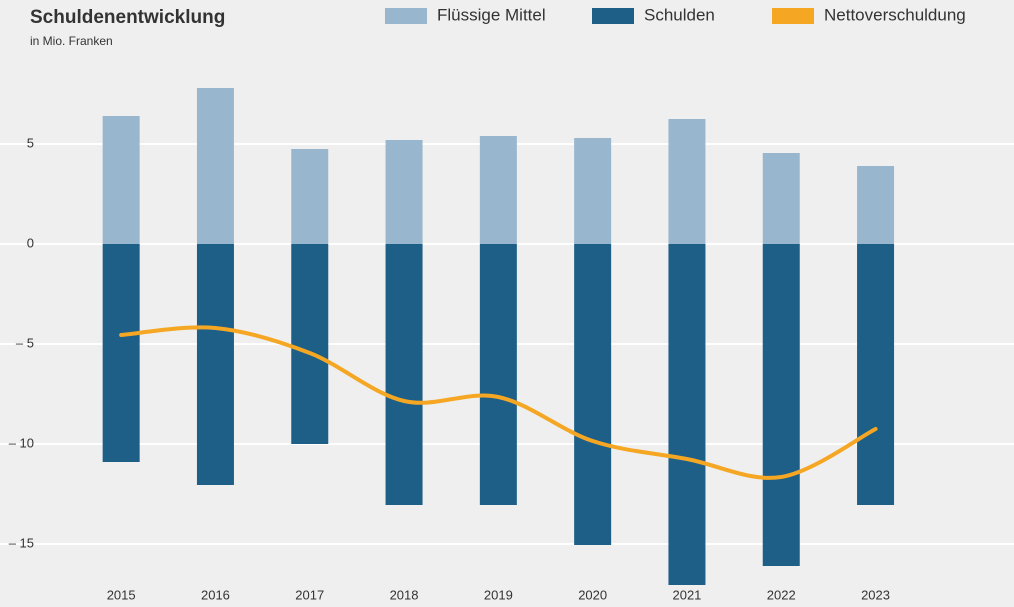 This screenshot has height=607, width=1014. What do you see at coordinates (30, 242) in the screenshot?
I see `y-tick-label: 0` at bounding box center [30, 242].